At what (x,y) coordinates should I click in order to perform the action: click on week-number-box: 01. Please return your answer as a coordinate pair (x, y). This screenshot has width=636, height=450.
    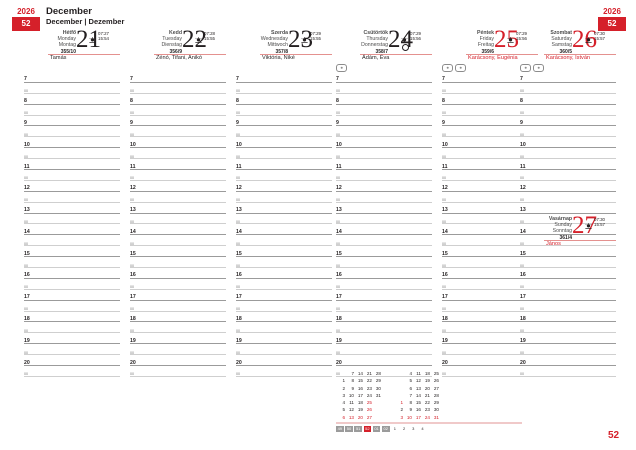
    Looking at the image, I should click on (376, 429).